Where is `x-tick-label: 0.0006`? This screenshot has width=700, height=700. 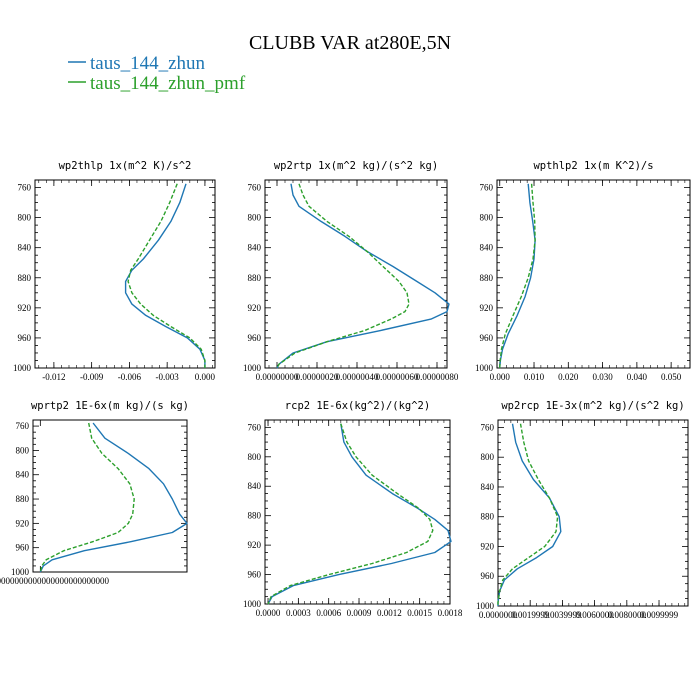
x-tick-label: 0.0006 is located at coordinates (328, 613).